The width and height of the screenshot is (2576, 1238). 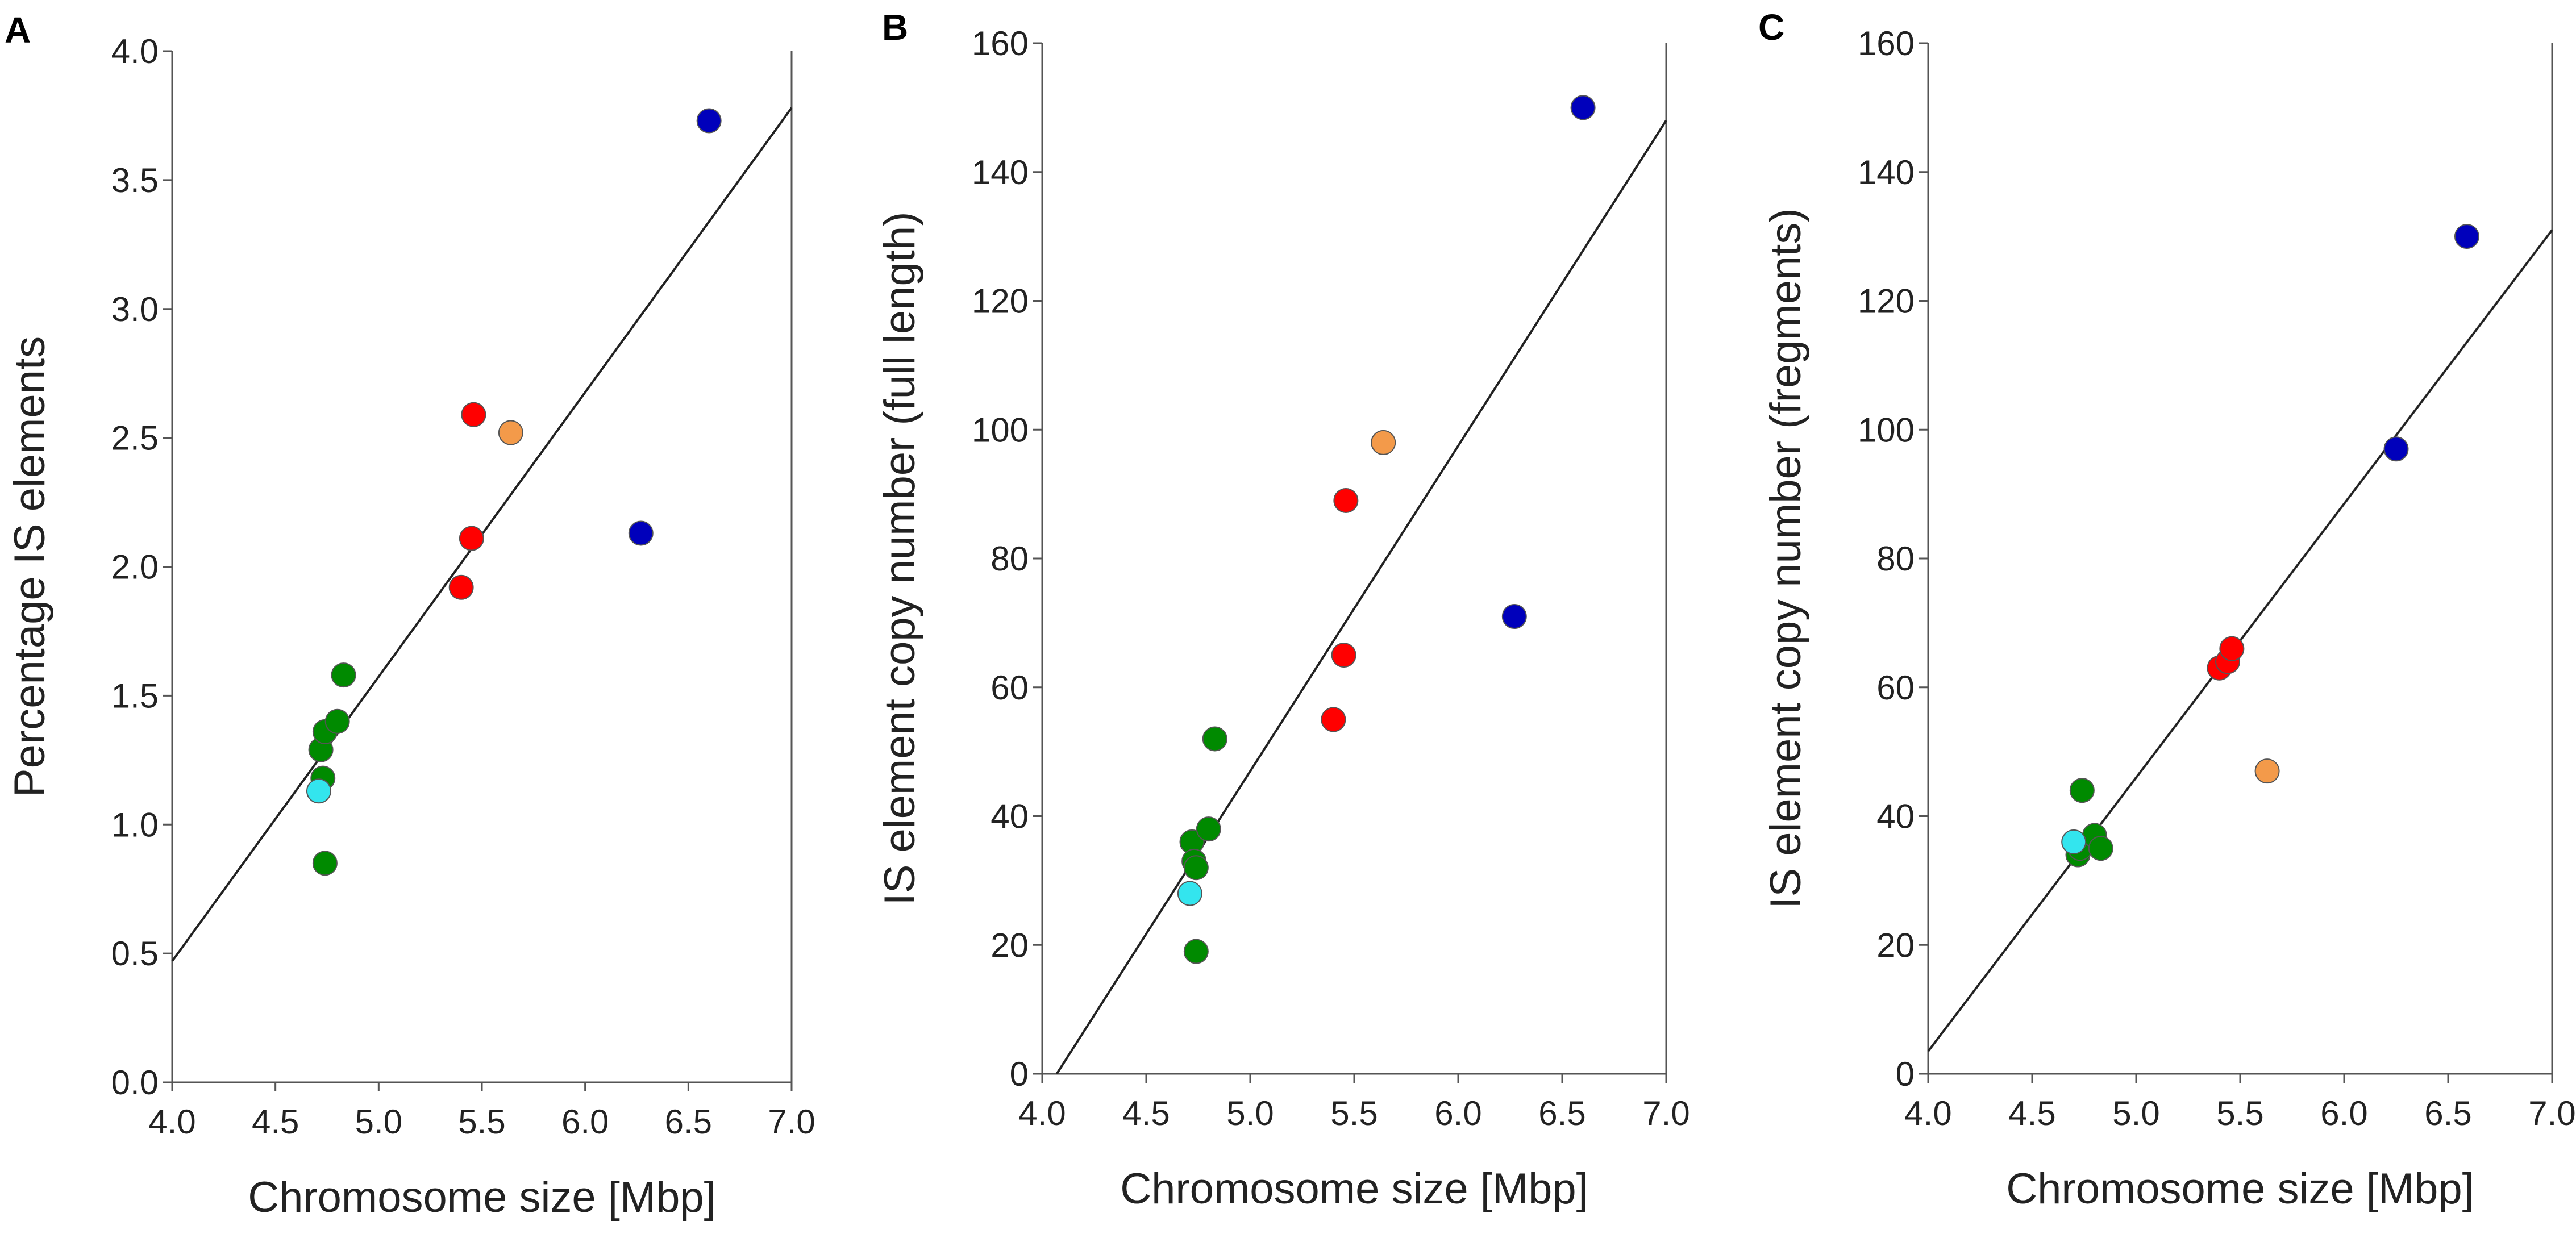 What do you see at coordinates (135, 1083) in the screenshot?
I see `y-tick-label: 0.0` at bounding box center [135, 1083].